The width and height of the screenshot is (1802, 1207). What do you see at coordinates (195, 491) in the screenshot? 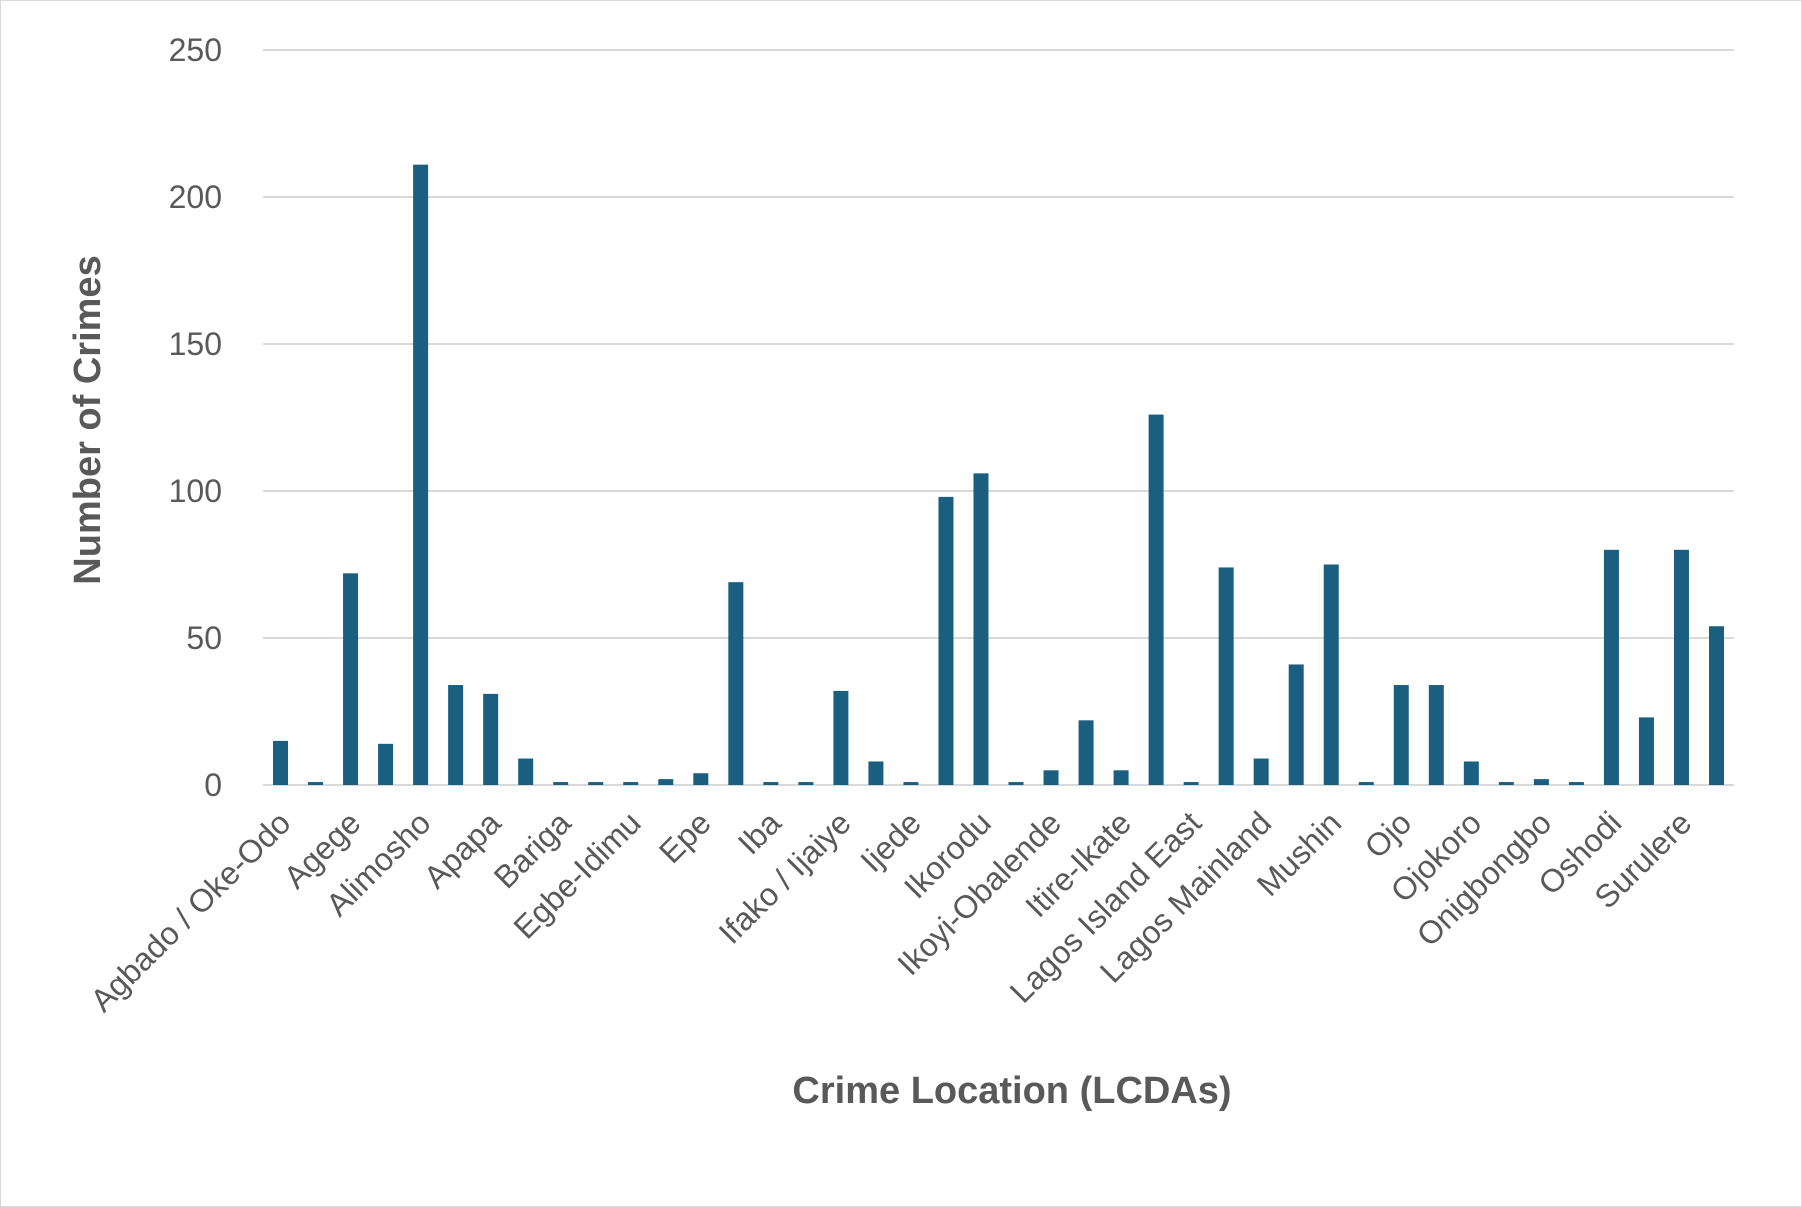
I see `y-tick-label: 100` at bounding box center [195, 491].